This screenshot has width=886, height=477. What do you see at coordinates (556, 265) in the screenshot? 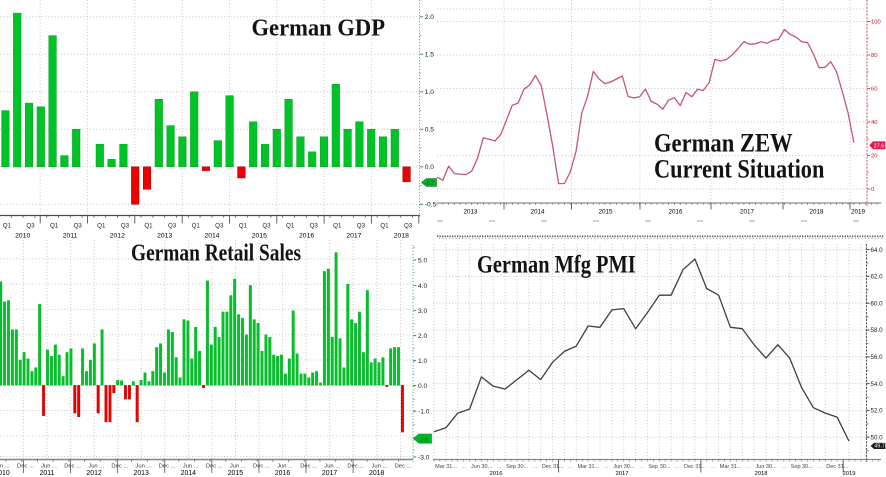
I see `svg-text: German Mfg PMI` at bounding box center [556, 265].